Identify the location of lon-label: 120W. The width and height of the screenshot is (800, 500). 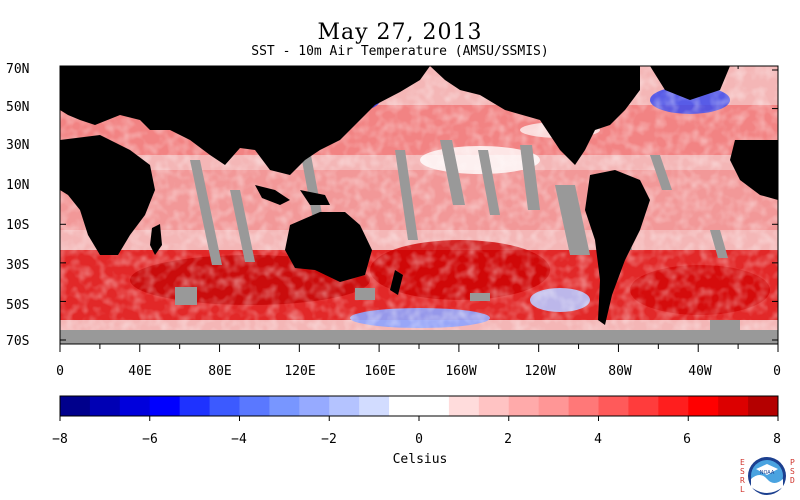
(540, 371).